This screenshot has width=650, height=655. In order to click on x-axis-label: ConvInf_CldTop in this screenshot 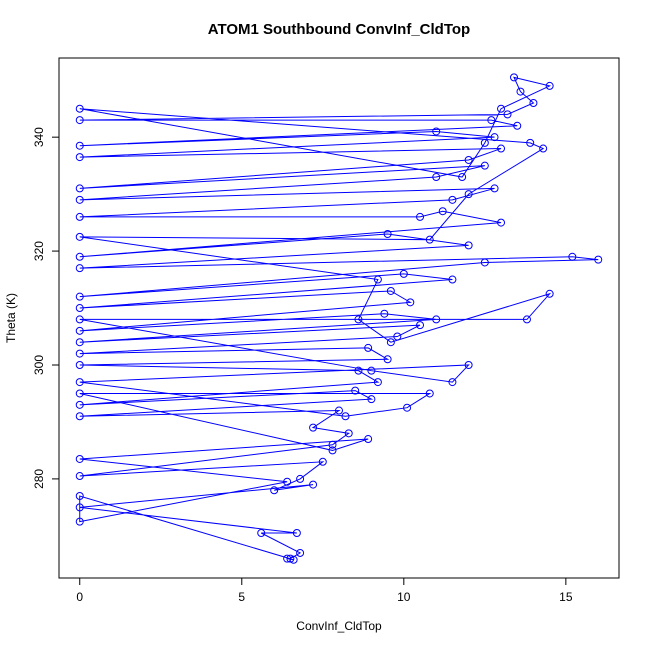, I will do `click(339, 626)`.